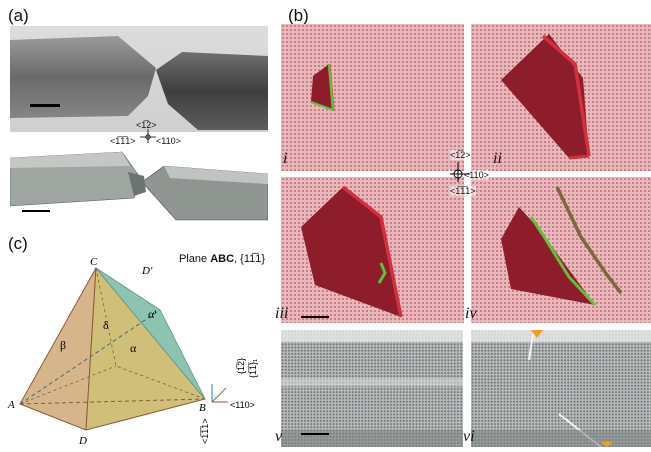  I want to click on angle-alpha-prime: α', so click(152, 314).